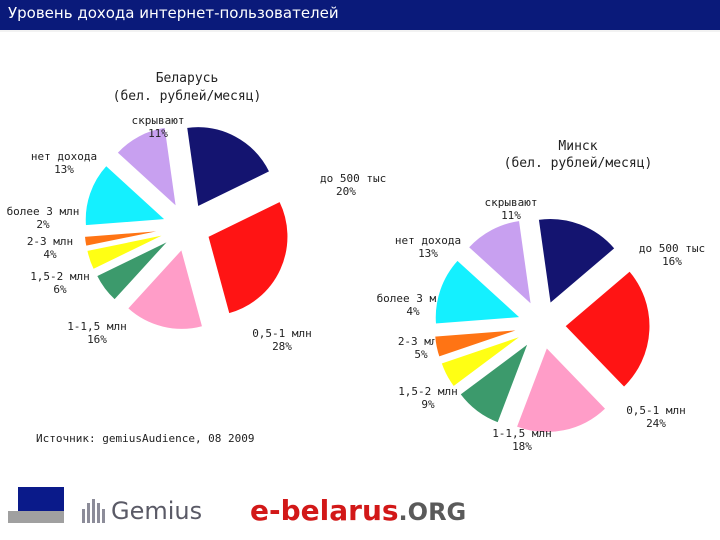 This screenshot has height=540, width=720. What do you see at coordinates (93, 511) in the screenshot?
I see `gemius-mark-icon` at bounding box center [93, 511].